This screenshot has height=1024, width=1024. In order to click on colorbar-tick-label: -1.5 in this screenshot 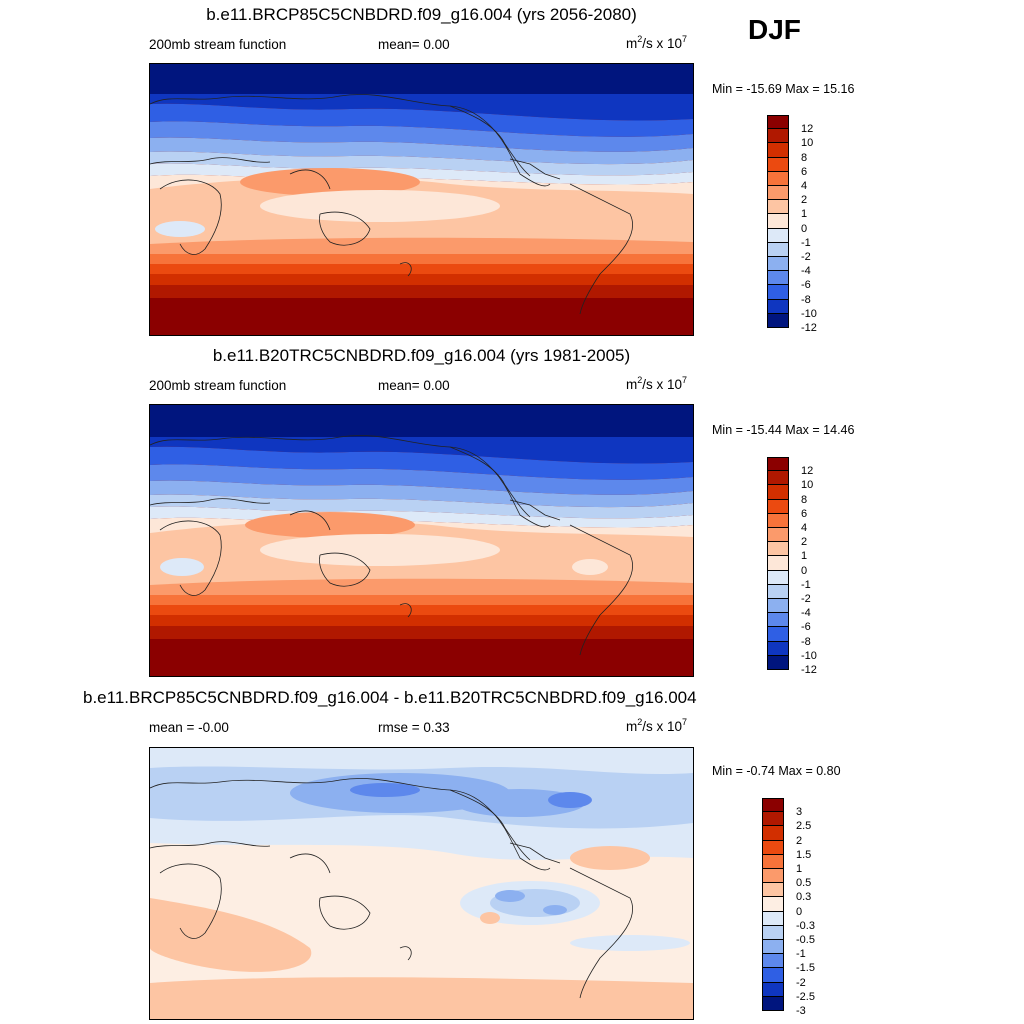, I will do `click(805, 968)`.